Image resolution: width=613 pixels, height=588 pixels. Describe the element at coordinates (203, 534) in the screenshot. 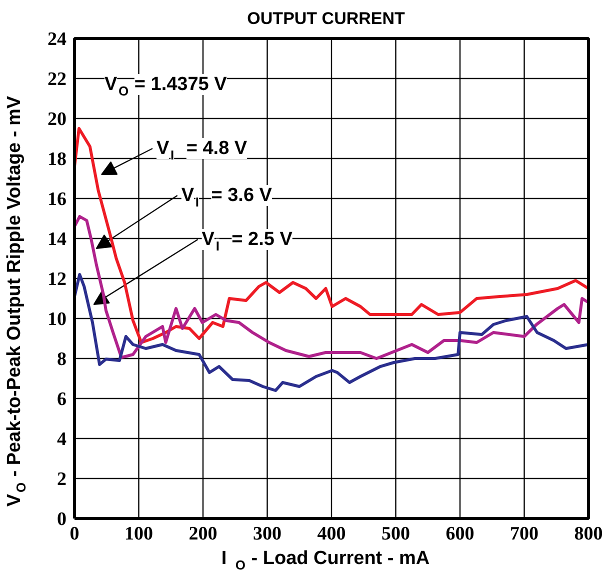

I see `x-tick-label: 200` at that location.